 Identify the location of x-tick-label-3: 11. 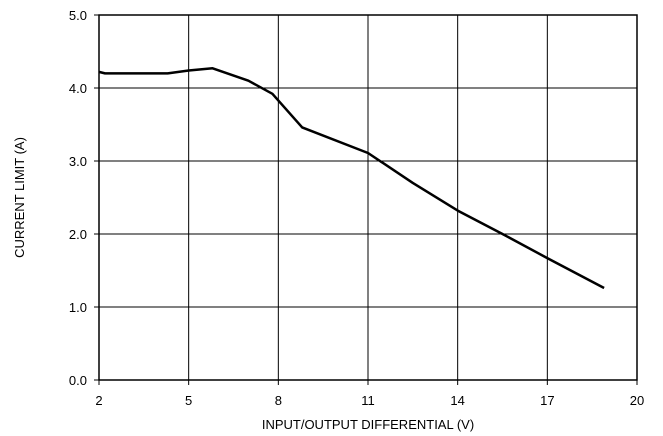
(368, 400).